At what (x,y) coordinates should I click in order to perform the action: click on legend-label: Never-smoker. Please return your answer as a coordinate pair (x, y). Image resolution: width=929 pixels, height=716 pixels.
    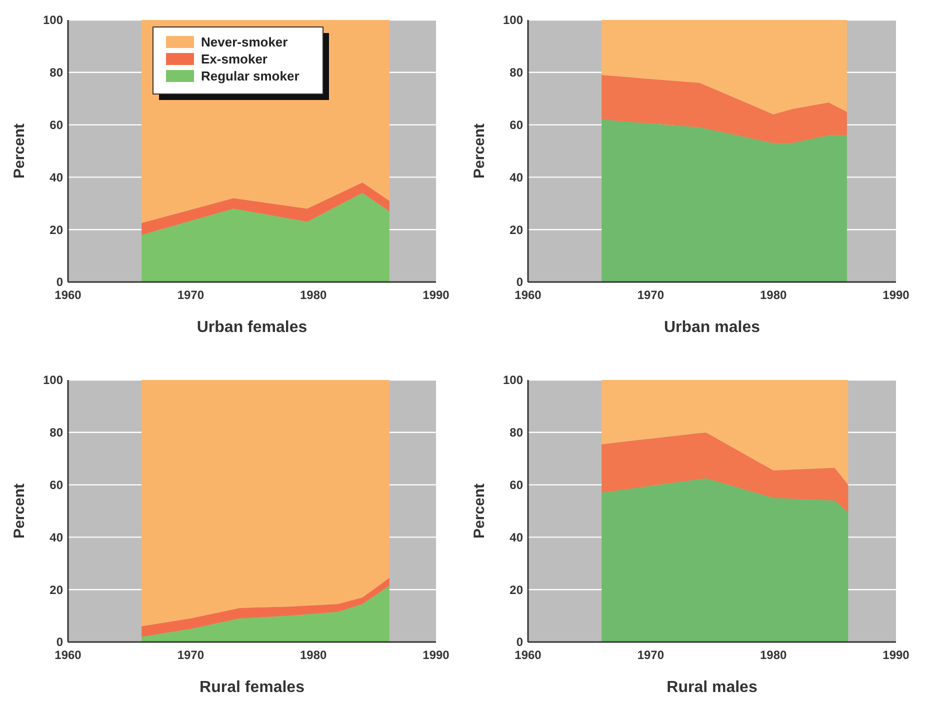
    Looking at the image, I should click on (244, 42).